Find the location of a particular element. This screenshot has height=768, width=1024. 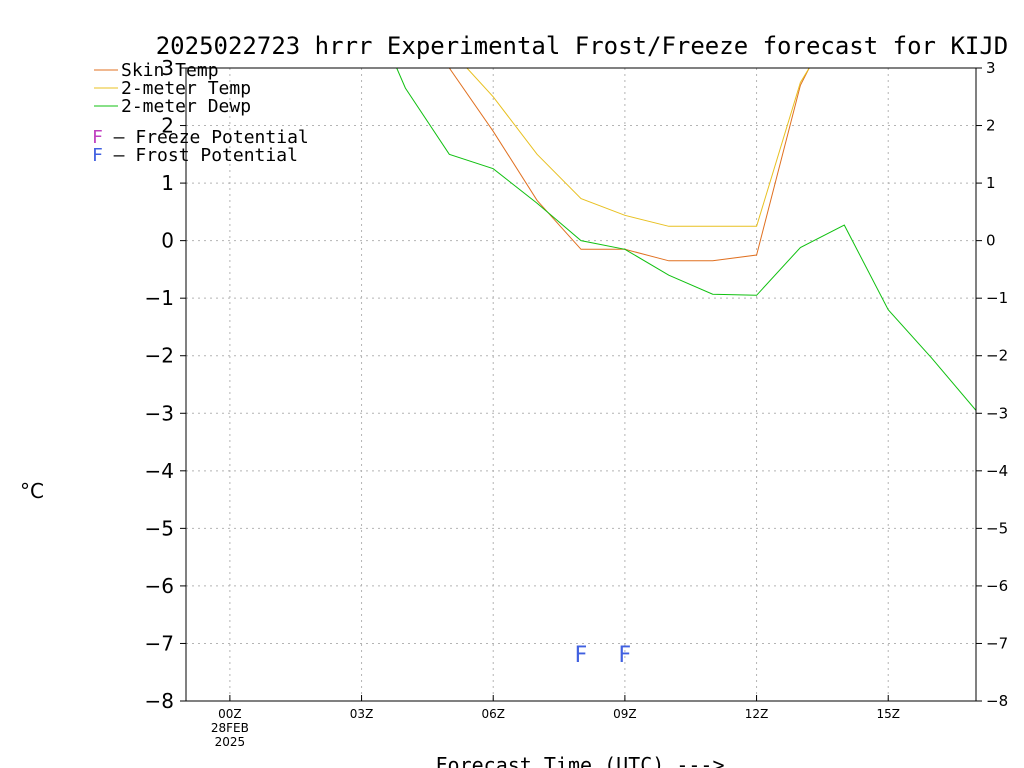

potential-legend-label: – Frost Potential is located at coordinates (200, 155).